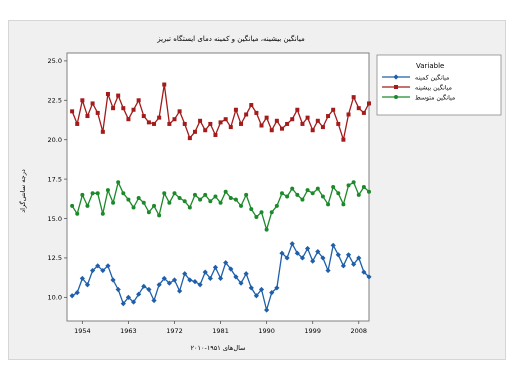 This screenshot has width=513, height=365. What do you see at coordinates (396, 87) in the screenshot?
I see `legend-swatch-marker` at bounding box center [396, 87].